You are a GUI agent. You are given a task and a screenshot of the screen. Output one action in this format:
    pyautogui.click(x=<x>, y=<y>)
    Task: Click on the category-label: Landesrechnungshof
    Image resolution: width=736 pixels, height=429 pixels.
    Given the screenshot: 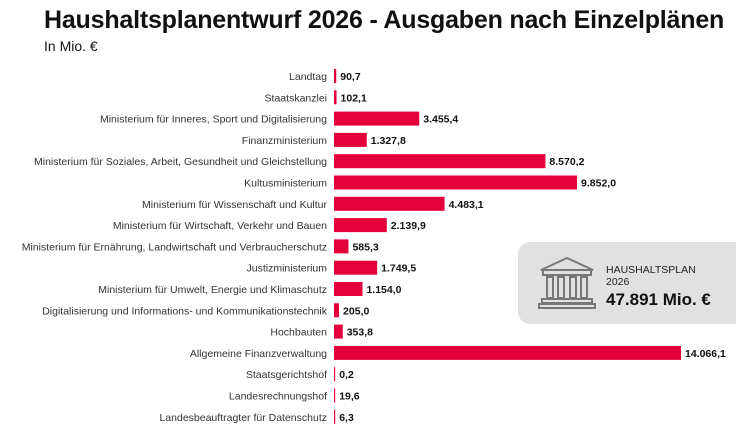 What is the action you would take?
    pyautogui.click(x=278, y=397)
    